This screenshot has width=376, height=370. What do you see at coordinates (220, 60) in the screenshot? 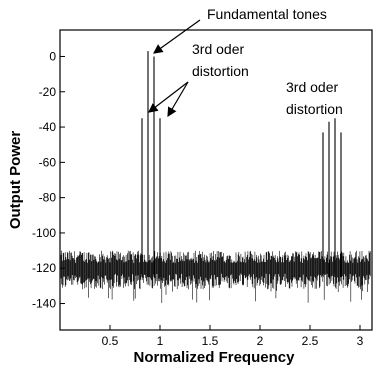
I see `annotation-3rd-order-distortion-left: 3rd oder distortion` at bounding box center [220, 60].